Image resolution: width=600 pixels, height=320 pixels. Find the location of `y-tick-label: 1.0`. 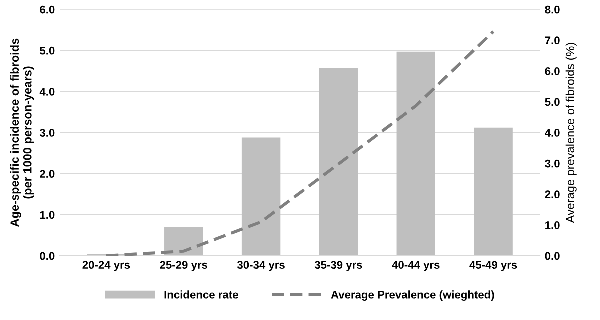

y-tick-label: 1.0 is located at coordinates (47, 215).